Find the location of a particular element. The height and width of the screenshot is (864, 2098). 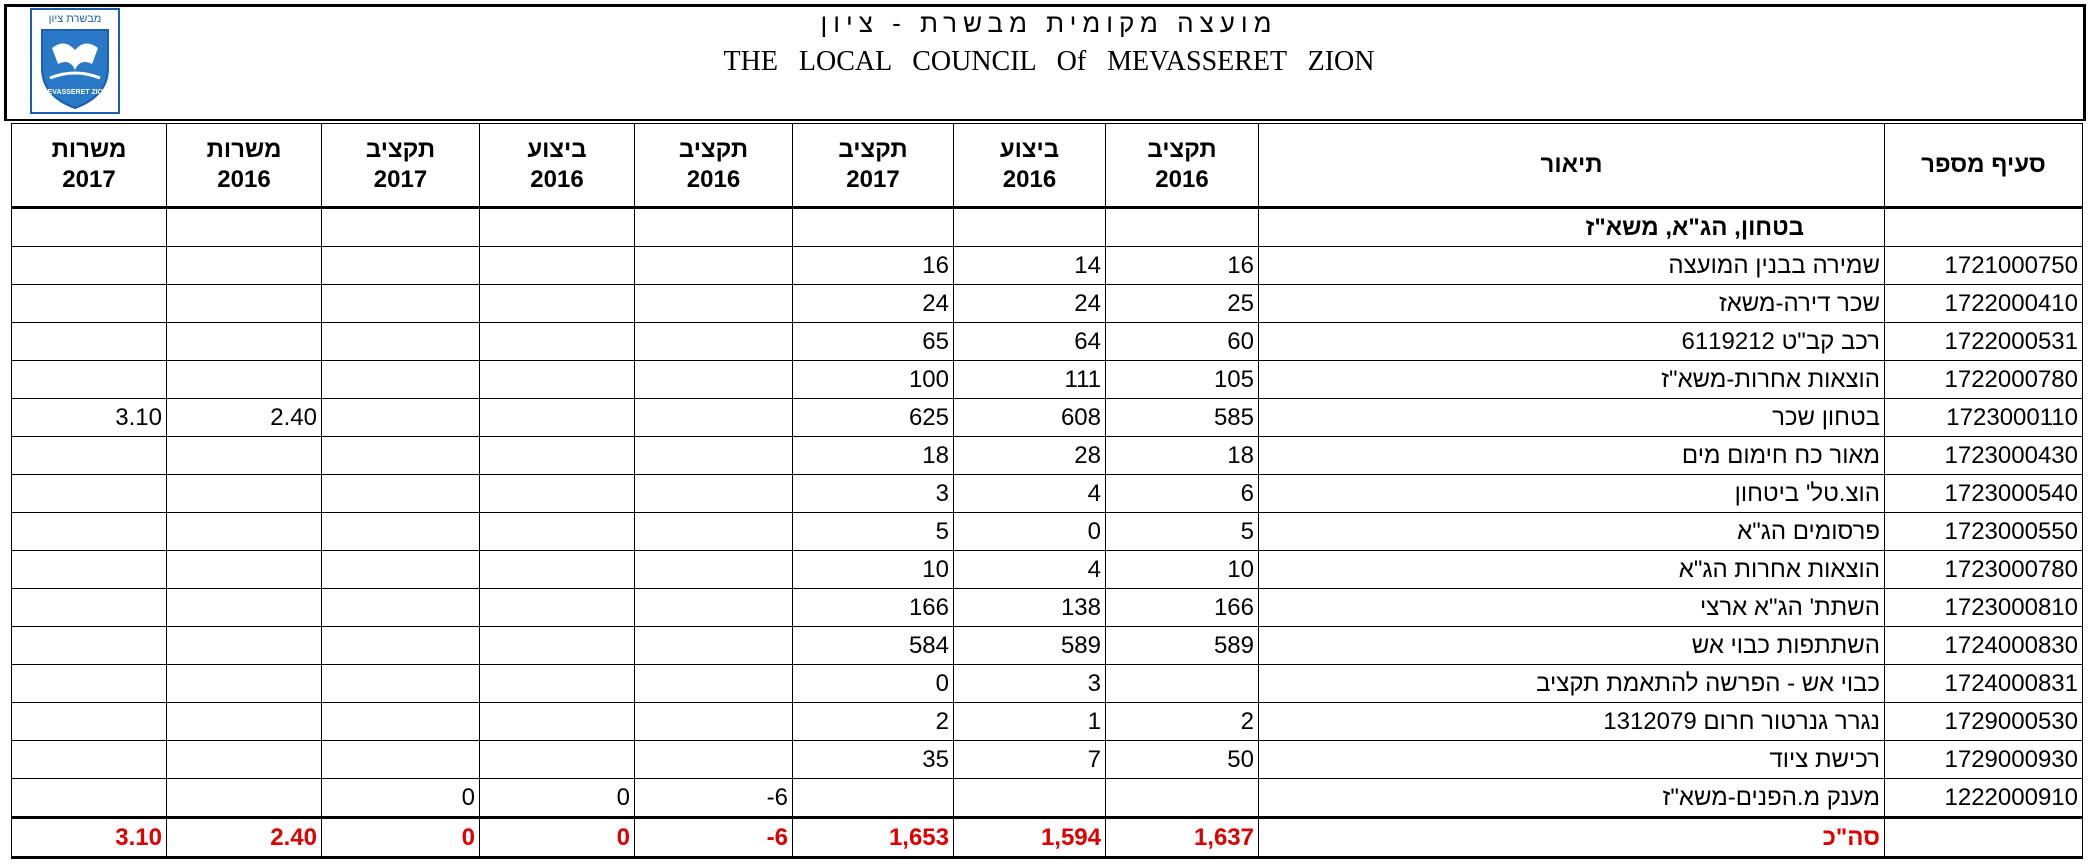

amount: 100 is located at coordinates (873, 379).